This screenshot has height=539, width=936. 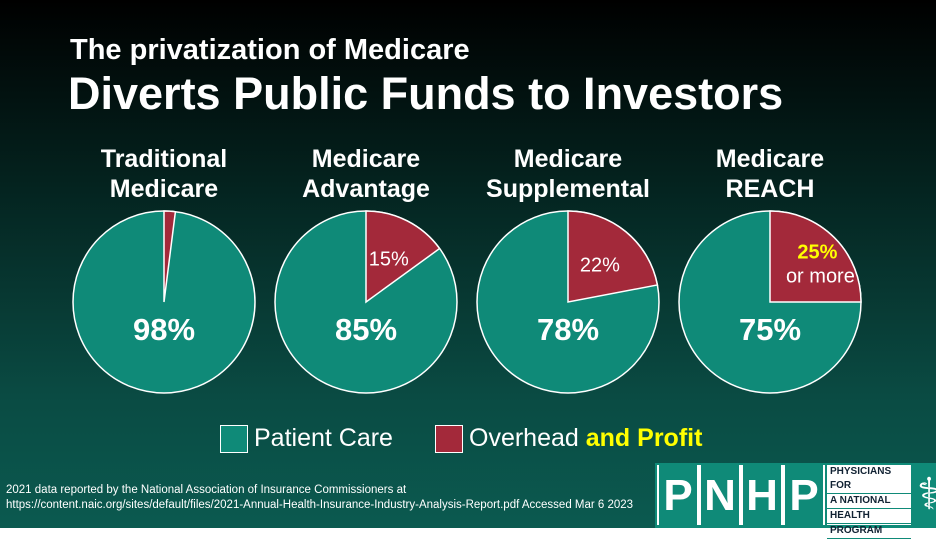 I want to click on data-label-overhead-note: or more, so click(x=820, y=277).